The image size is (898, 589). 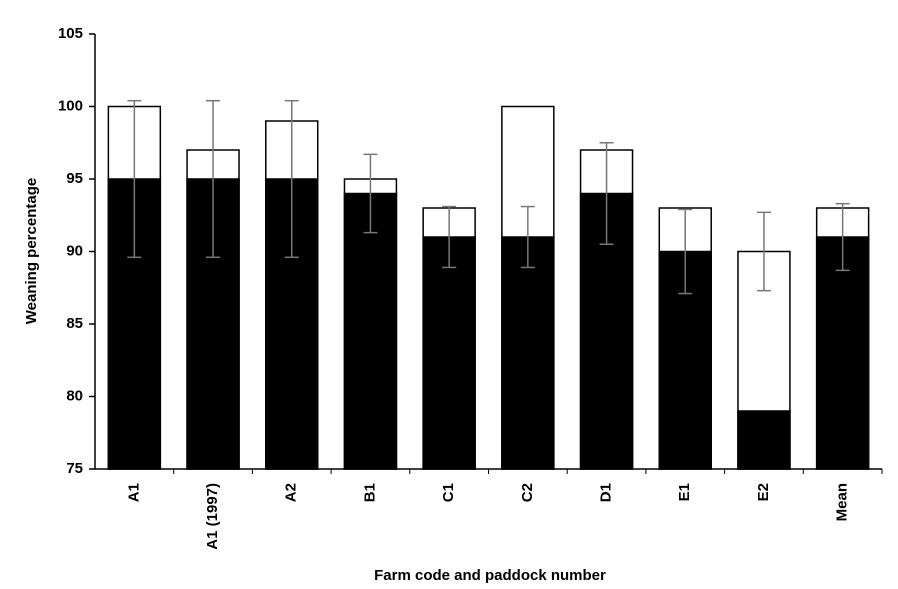 What do you see at coordinates (74, 468) in the screenshot?
I see `y-tick-label: 75` at bounding box center [74, 468].